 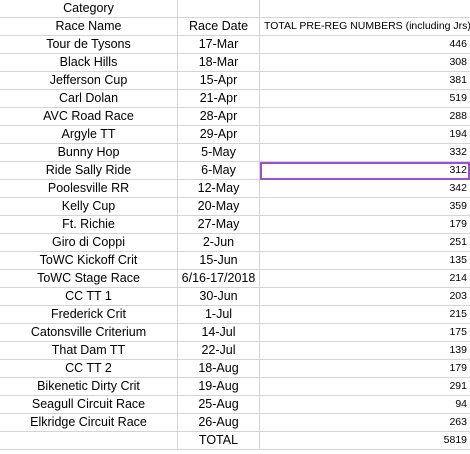 I want to click on race-date-cell: 21-Apr, so click(x=219, y=99).